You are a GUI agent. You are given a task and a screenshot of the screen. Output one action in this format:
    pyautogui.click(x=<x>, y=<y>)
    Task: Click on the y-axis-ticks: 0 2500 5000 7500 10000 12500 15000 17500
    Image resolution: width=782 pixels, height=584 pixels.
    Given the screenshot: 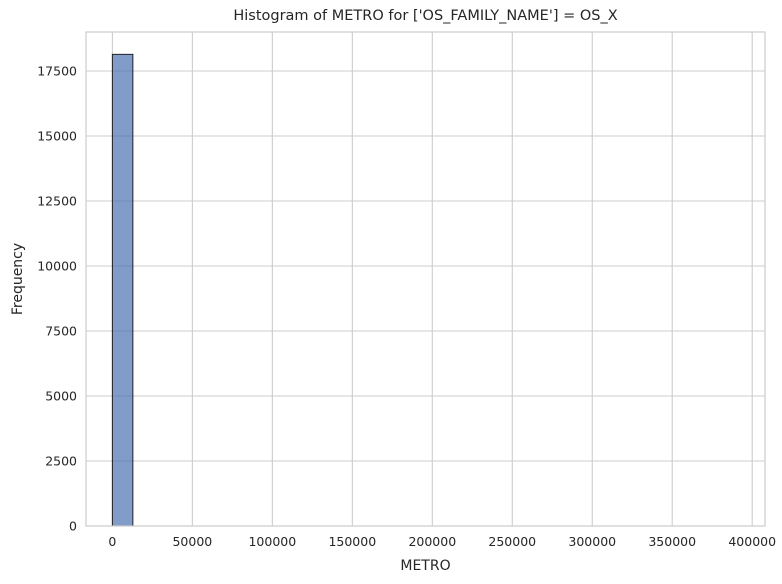 What is the action you would take?
    pyautogui.click(x=57, y=299)
    